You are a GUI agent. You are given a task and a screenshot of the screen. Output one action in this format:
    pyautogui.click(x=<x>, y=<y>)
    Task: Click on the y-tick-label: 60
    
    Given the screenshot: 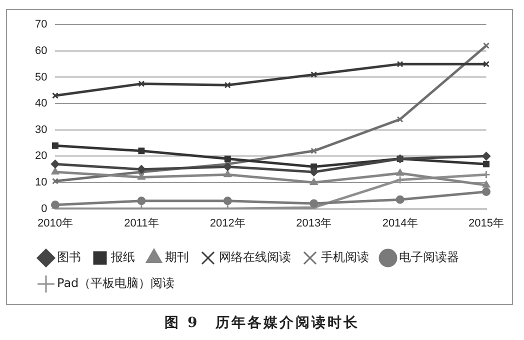 What is the action you would take?
    pyautogui.click(x=41, y=50)
    